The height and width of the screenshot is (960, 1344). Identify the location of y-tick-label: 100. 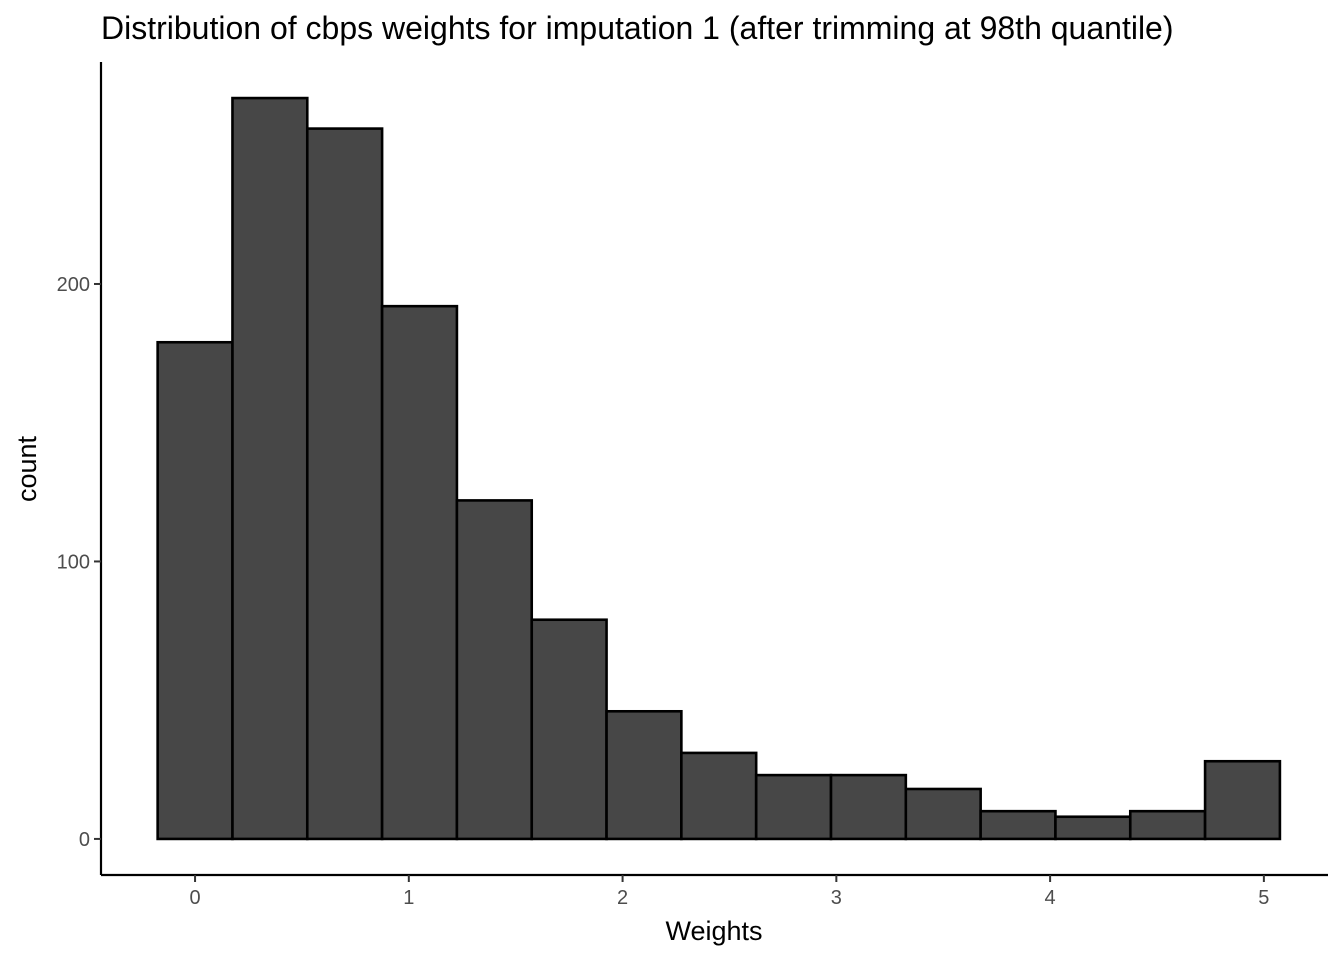
(73, 562).